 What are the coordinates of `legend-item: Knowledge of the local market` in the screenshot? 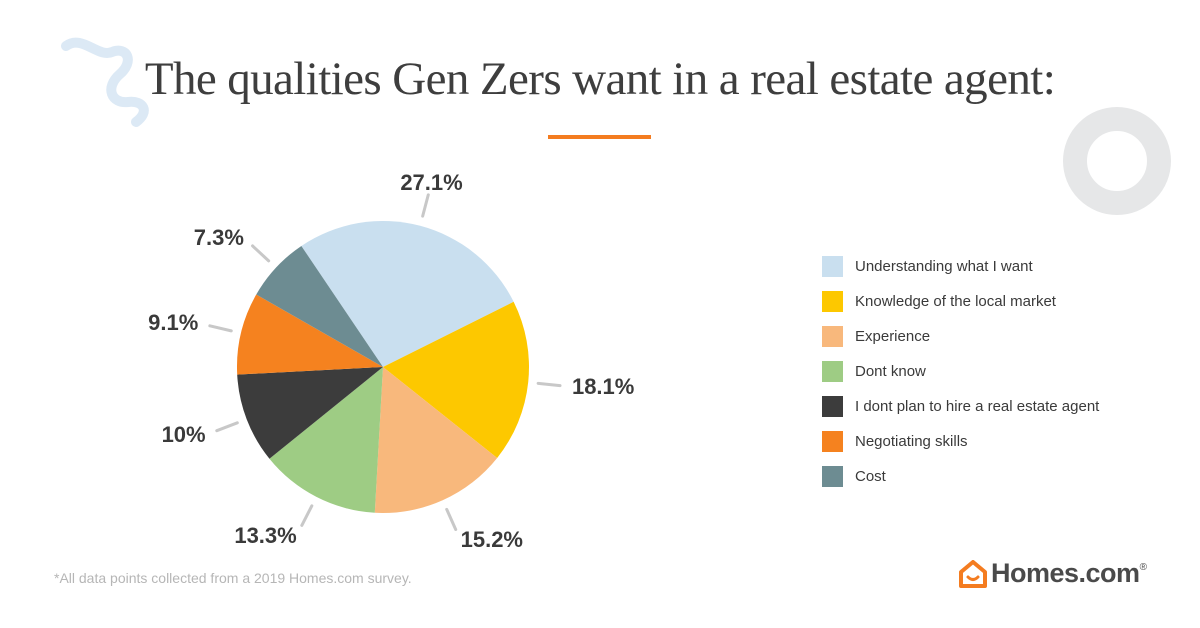 It's located at (960, 301).